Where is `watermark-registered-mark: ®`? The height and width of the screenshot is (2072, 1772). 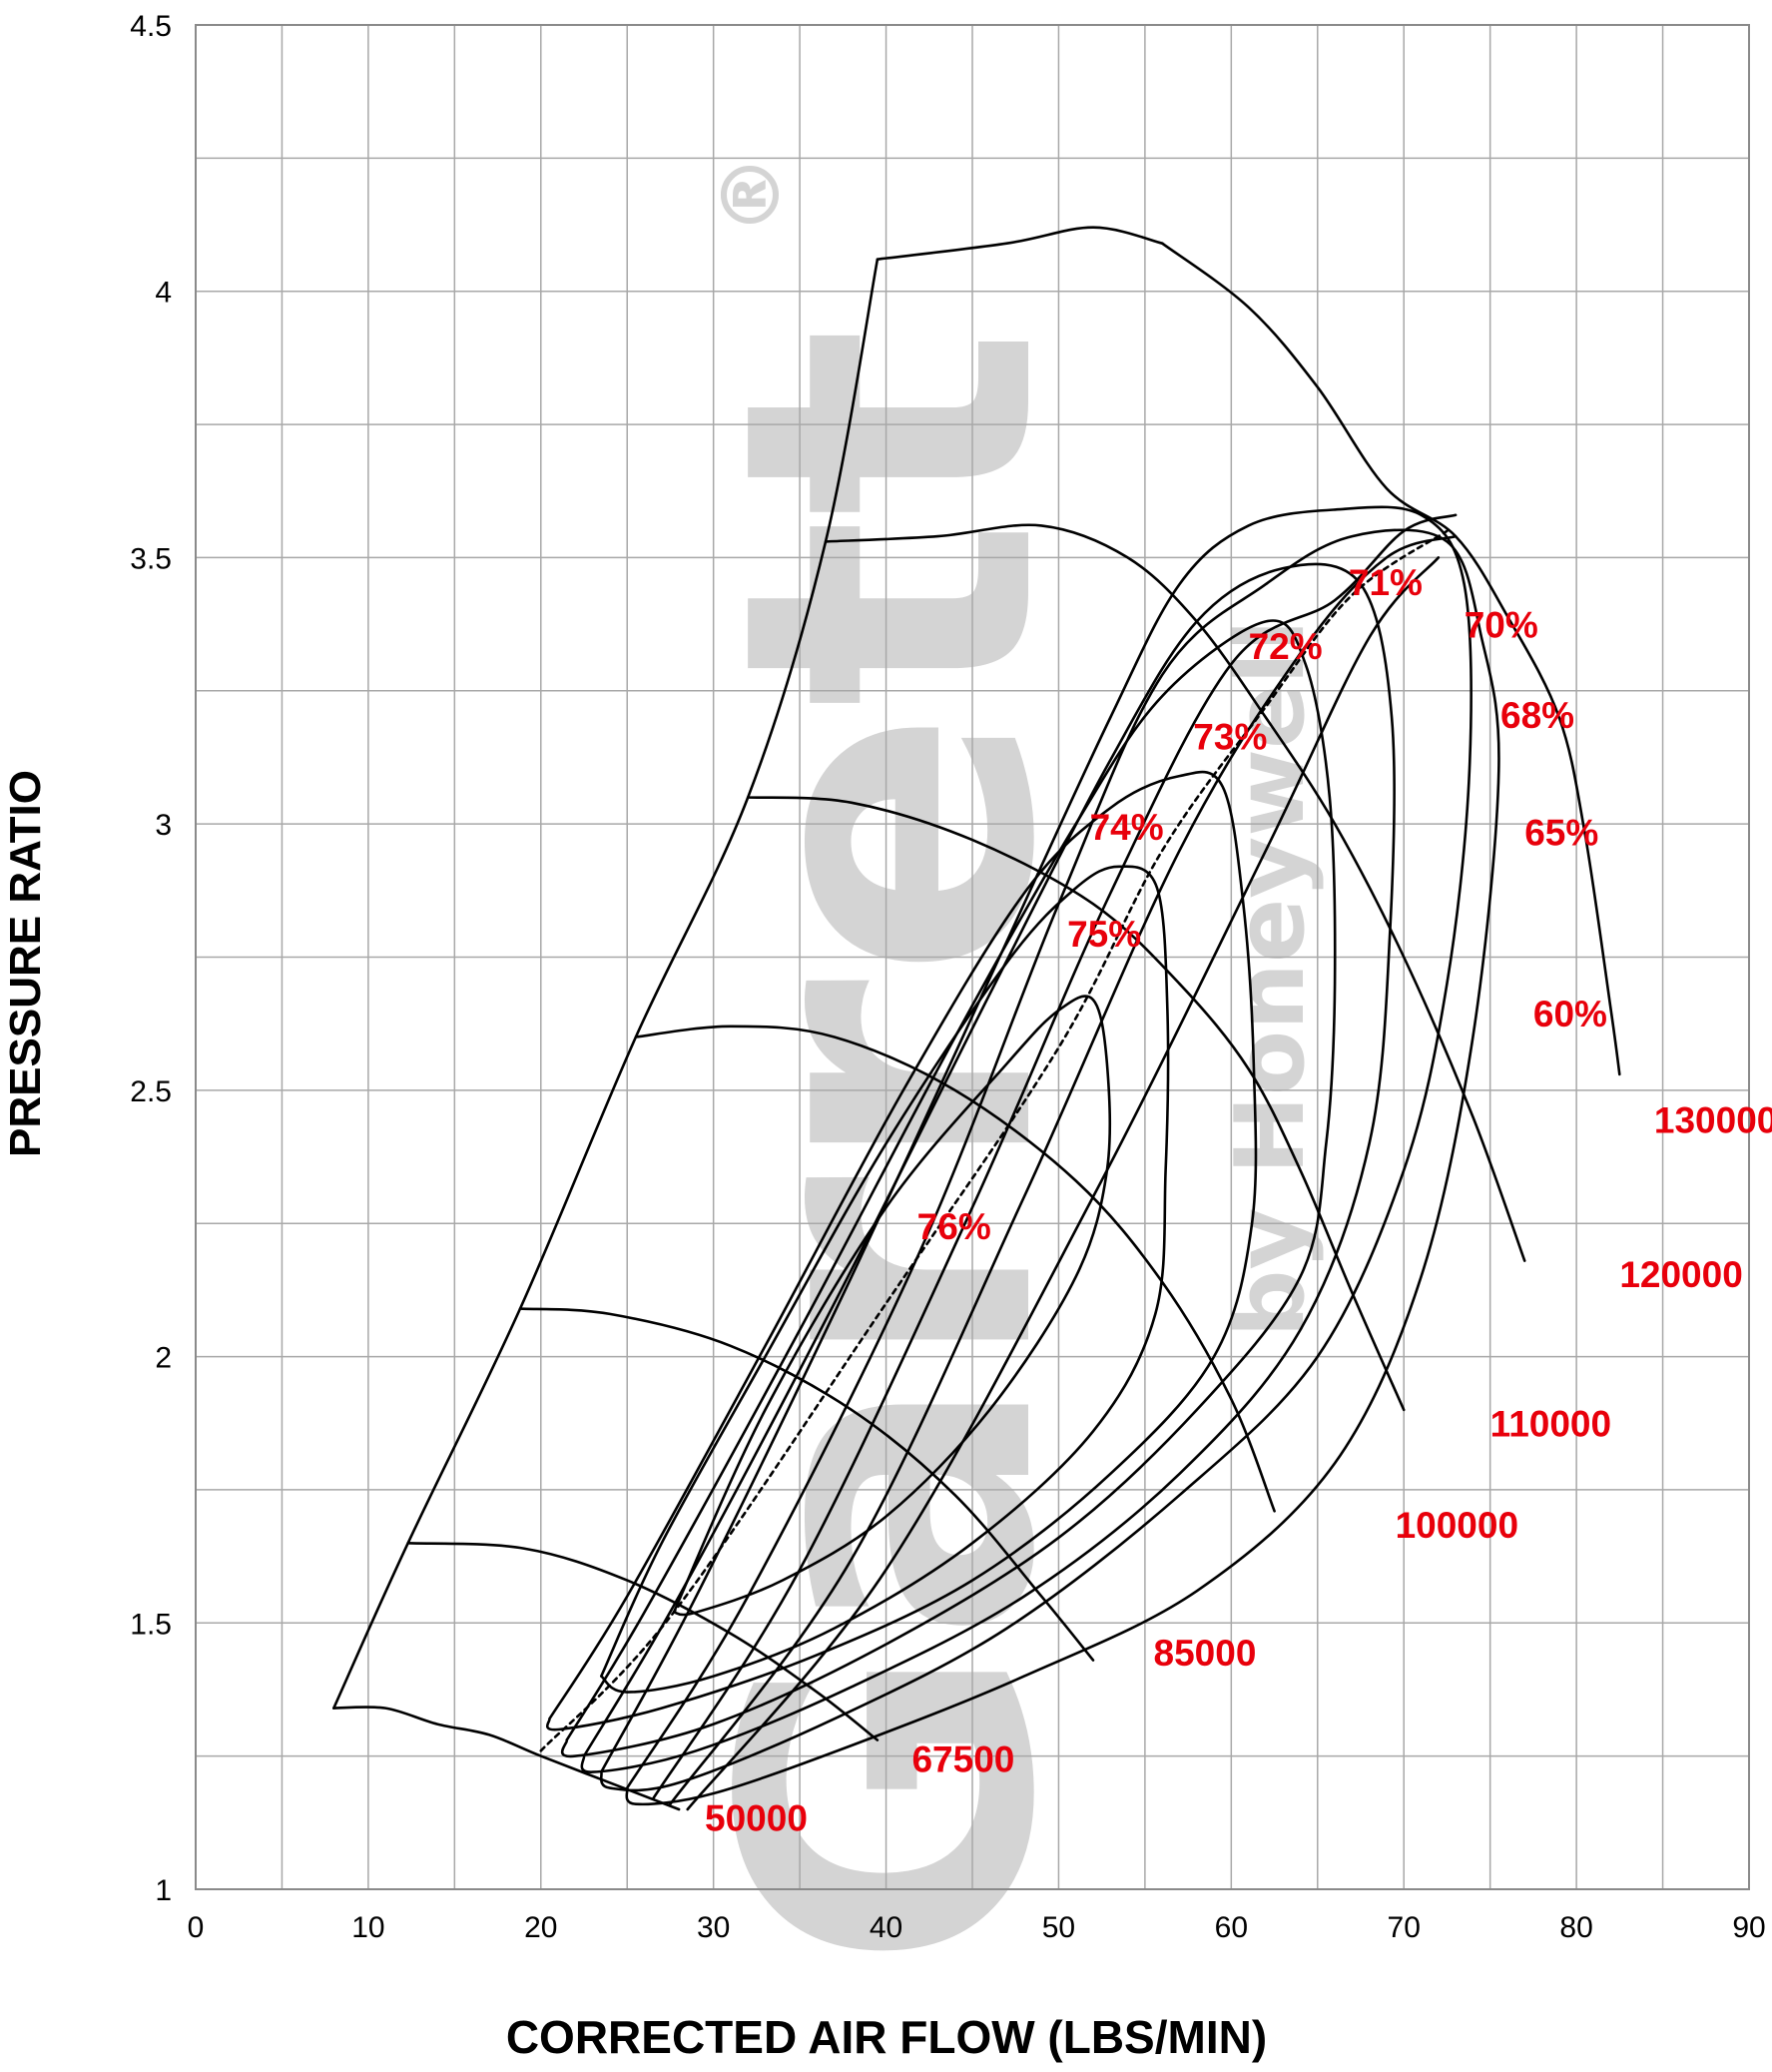 watermark-registered-mark: ® is located at coordinates (751, 195).